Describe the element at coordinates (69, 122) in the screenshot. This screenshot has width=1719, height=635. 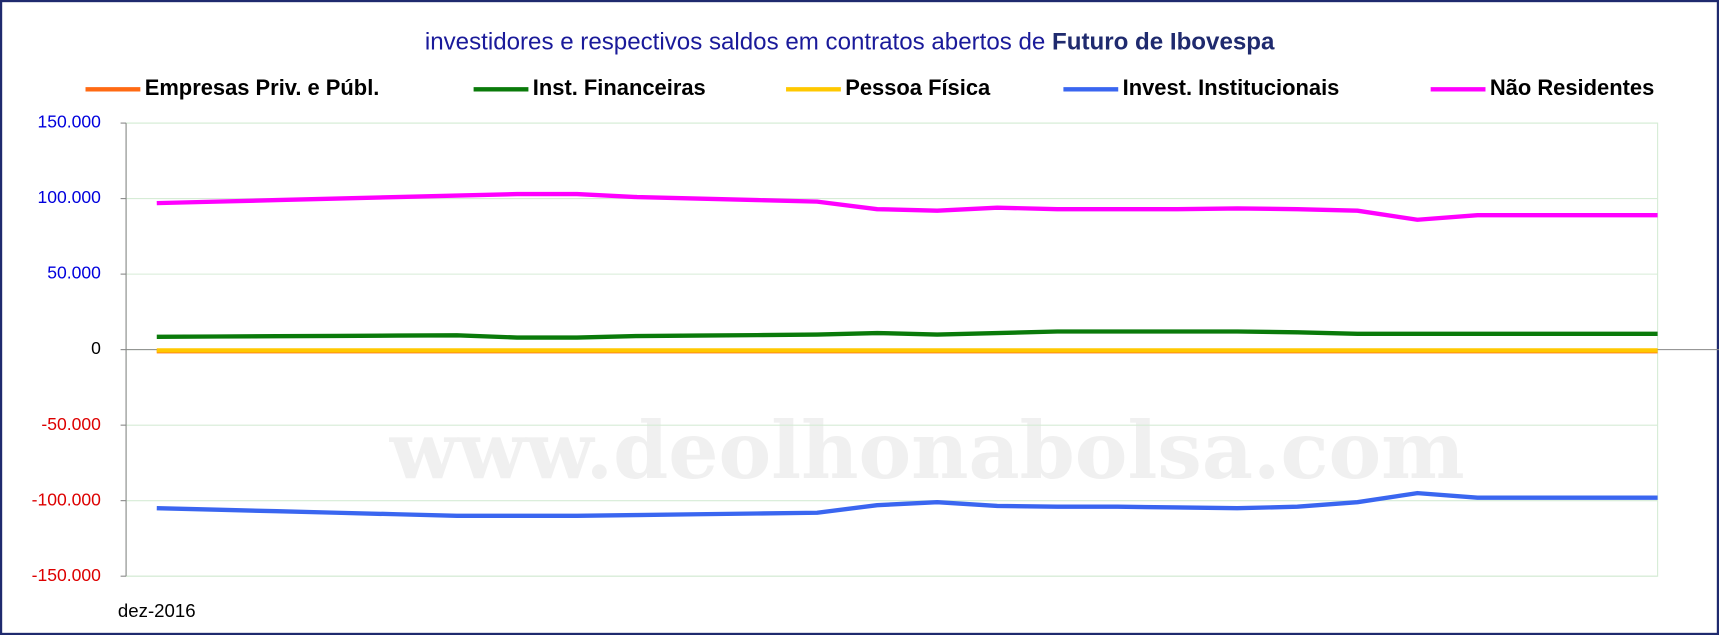
I see `y-tick-label: 150.000` at that location.